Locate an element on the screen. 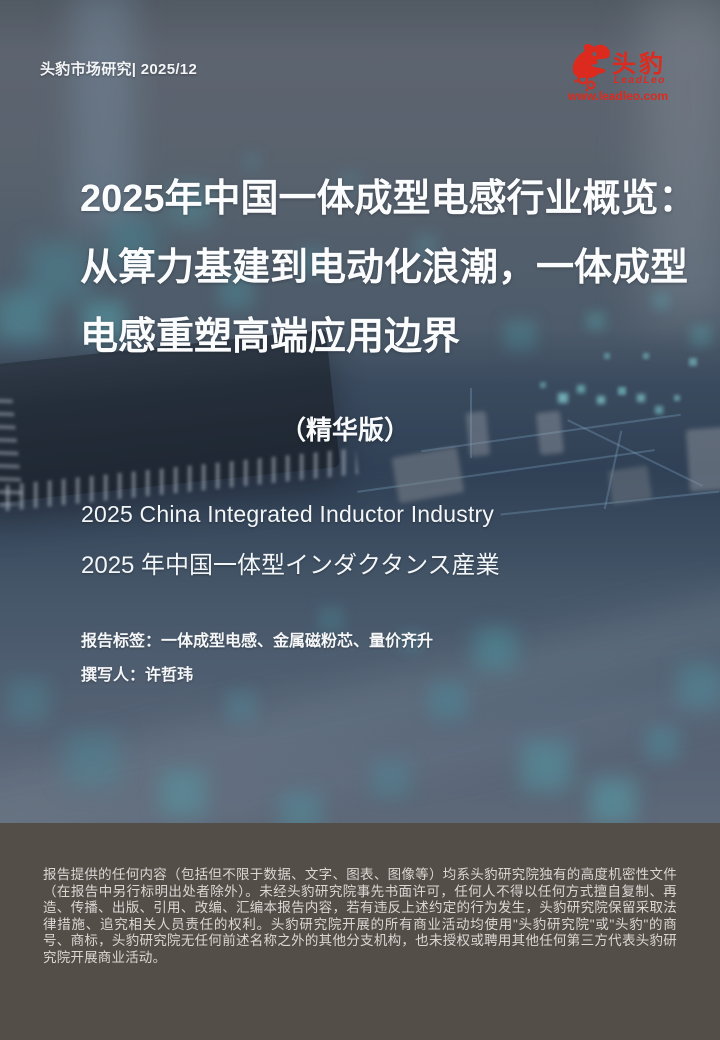 This screenshot has width=720, height=1040. logo-brand-en: LeadLeo is located at coordinates (639, 80).